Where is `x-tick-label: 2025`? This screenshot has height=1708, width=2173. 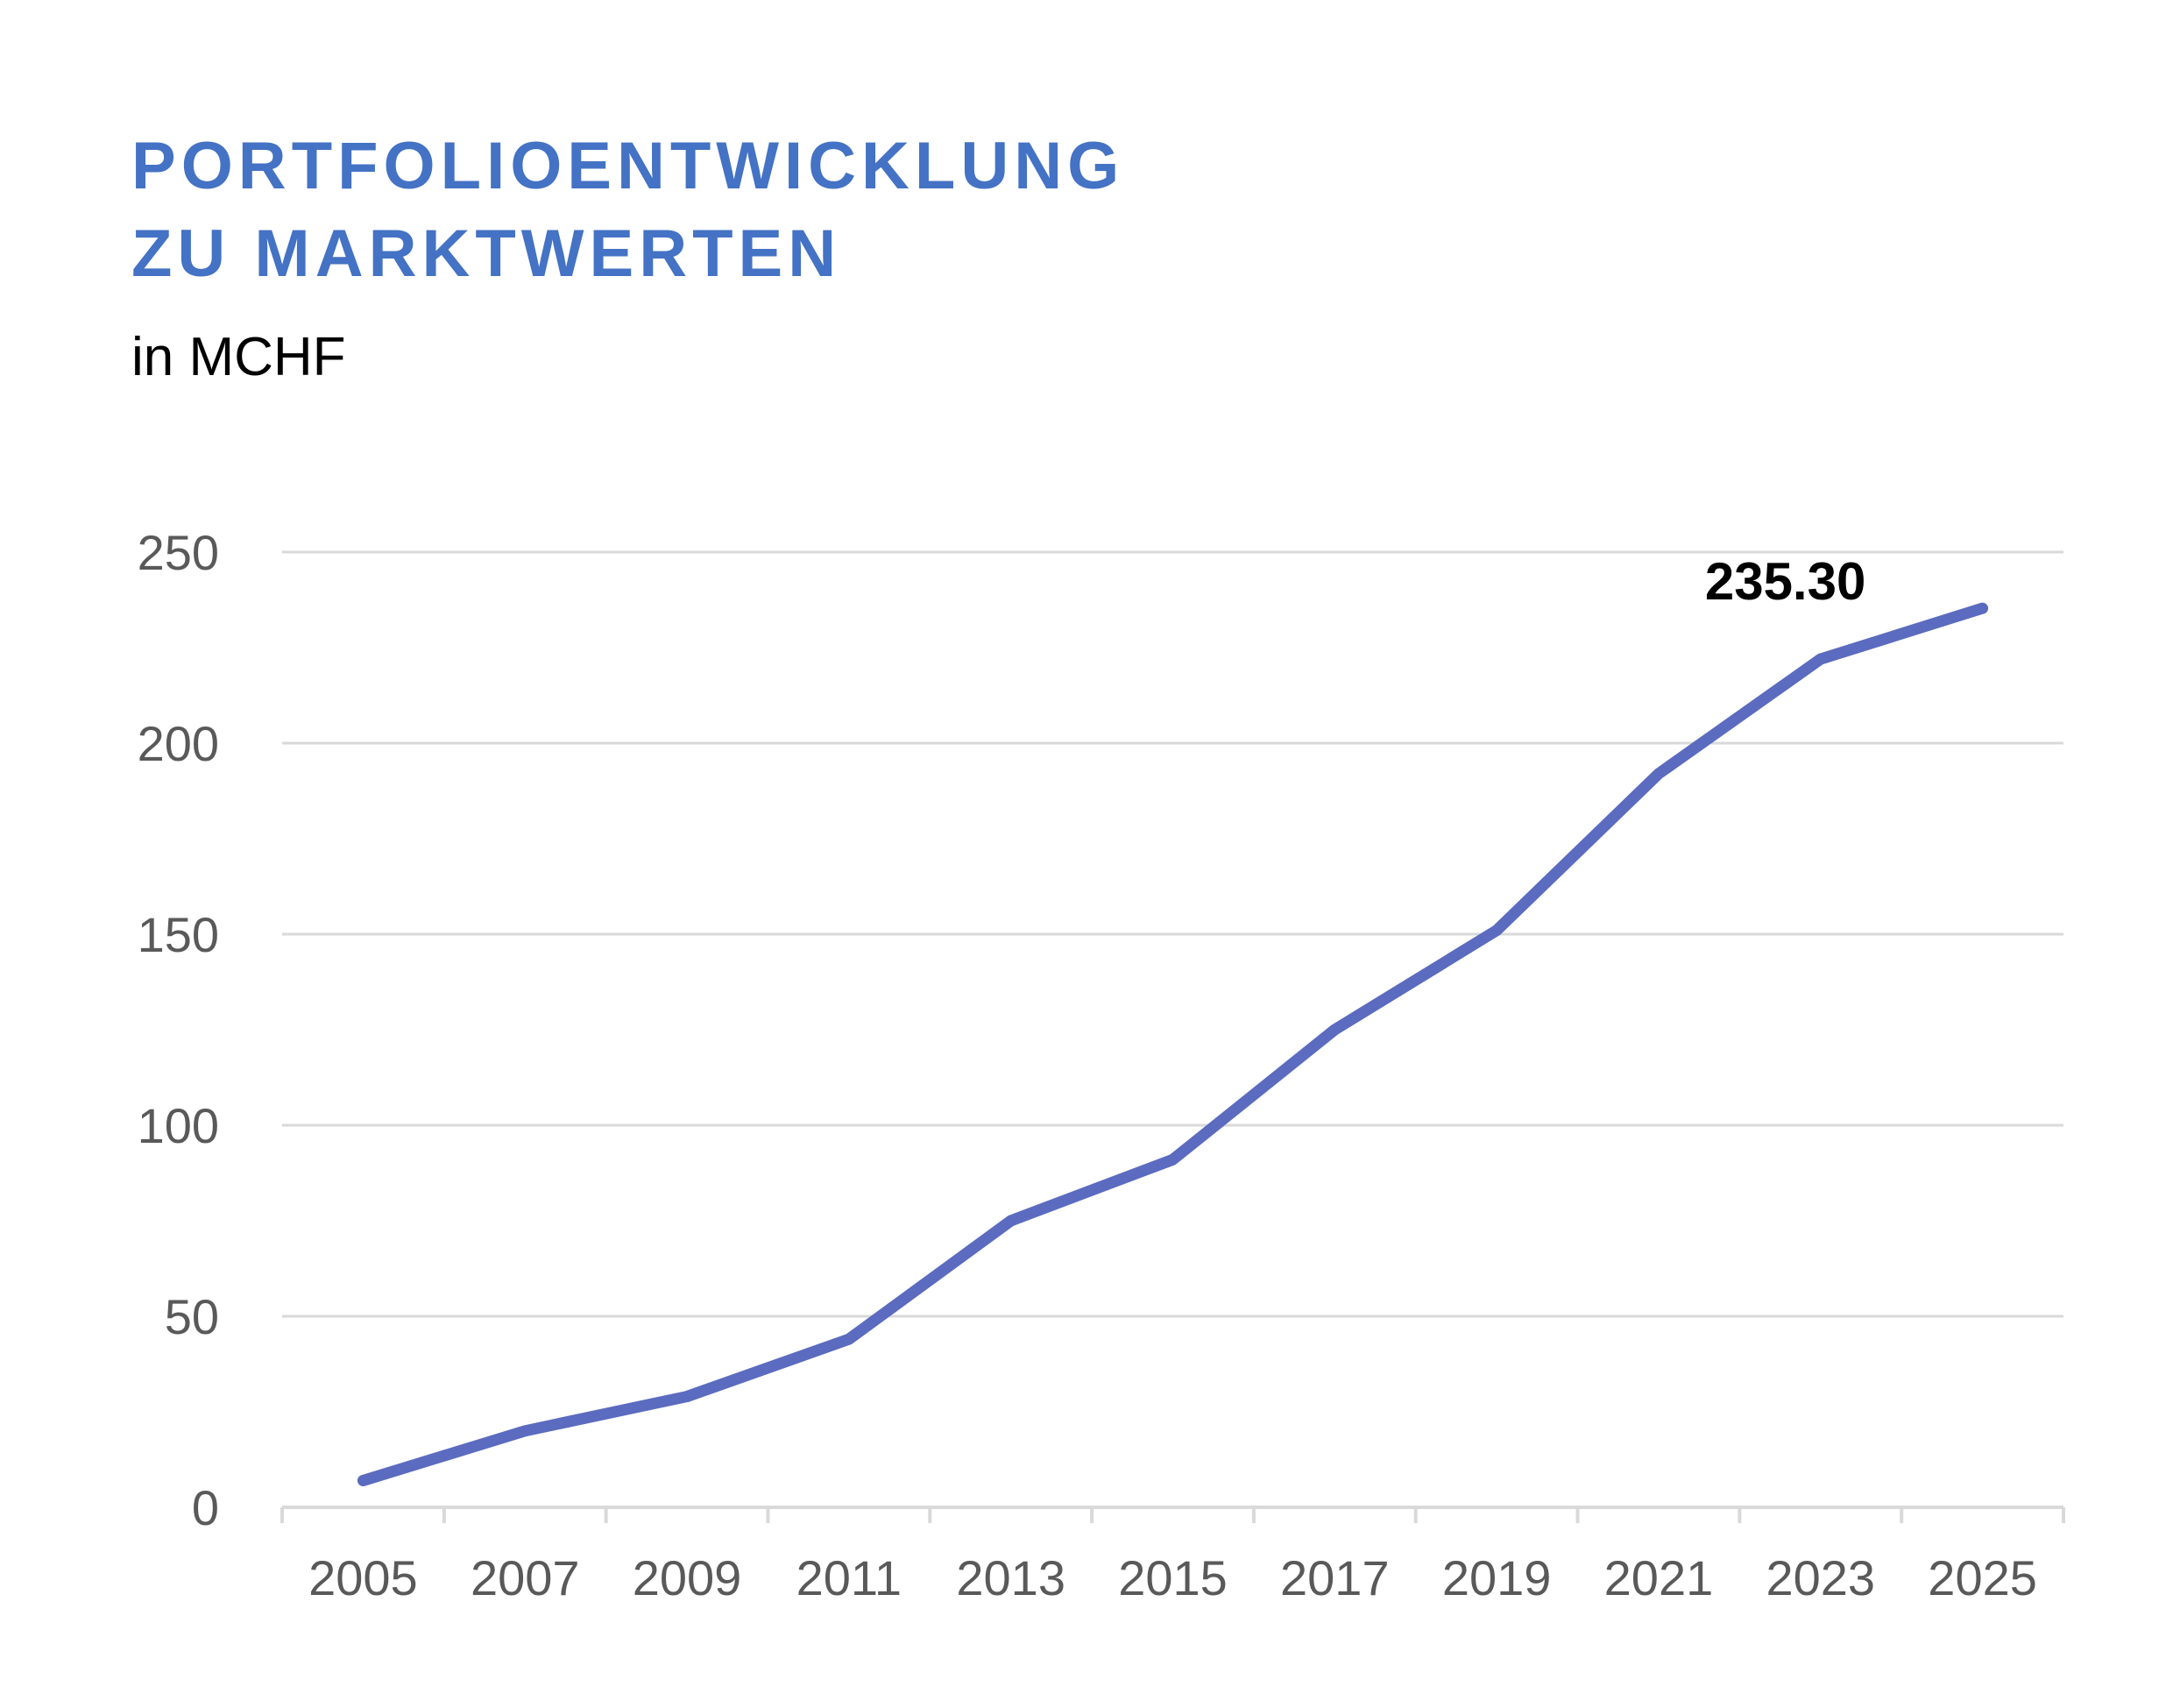
x-tick-label: 2025 is located at coordinates (1982, 1577).